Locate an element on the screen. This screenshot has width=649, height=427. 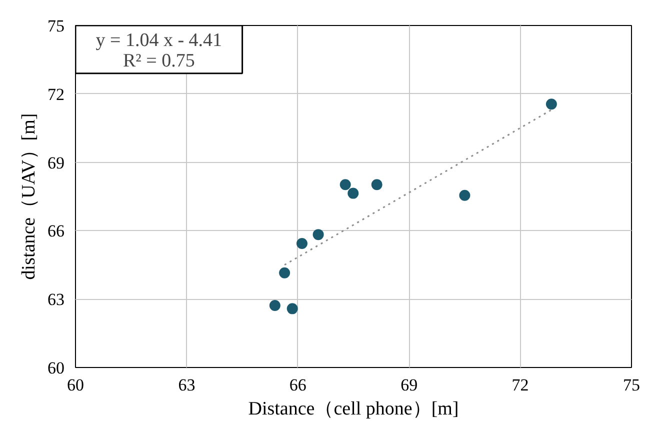
annotation: y = 1.04 x - 4.41 is located at coordinates (159, 41).